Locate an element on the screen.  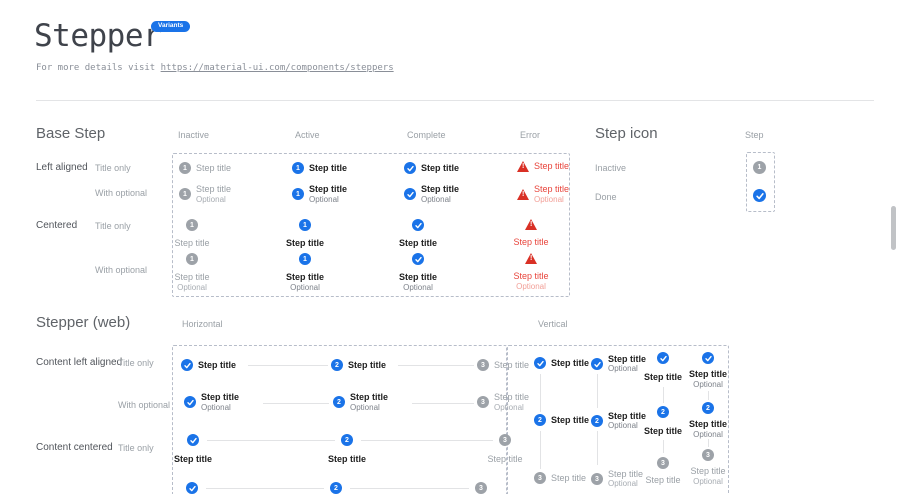
column-header-error: Error is located at coordinates (530, 135).